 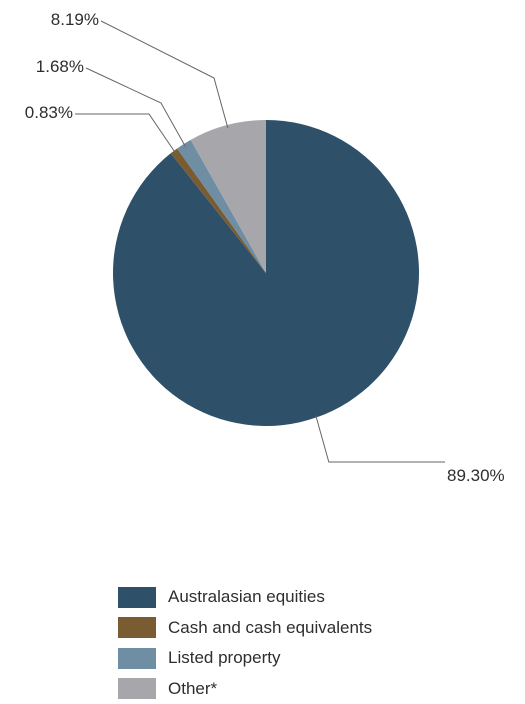 I want to click on legend-item-listed-property: Listed property, so click(x=318, y=658).